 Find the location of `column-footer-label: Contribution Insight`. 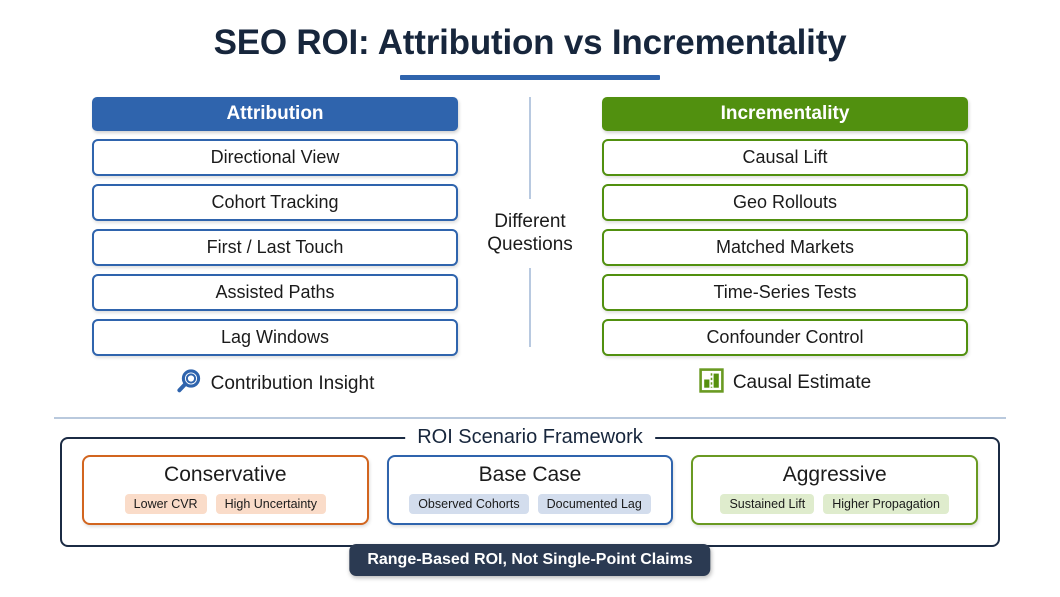

column-footer-label: Contribution Insight is located at coordinates (292, 383).